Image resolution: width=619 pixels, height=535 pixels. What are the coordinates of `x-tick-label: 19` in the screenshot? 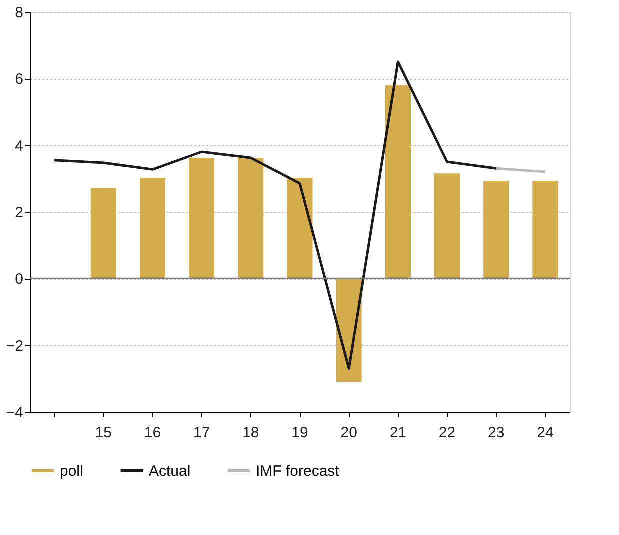 It's located at (300, 433).